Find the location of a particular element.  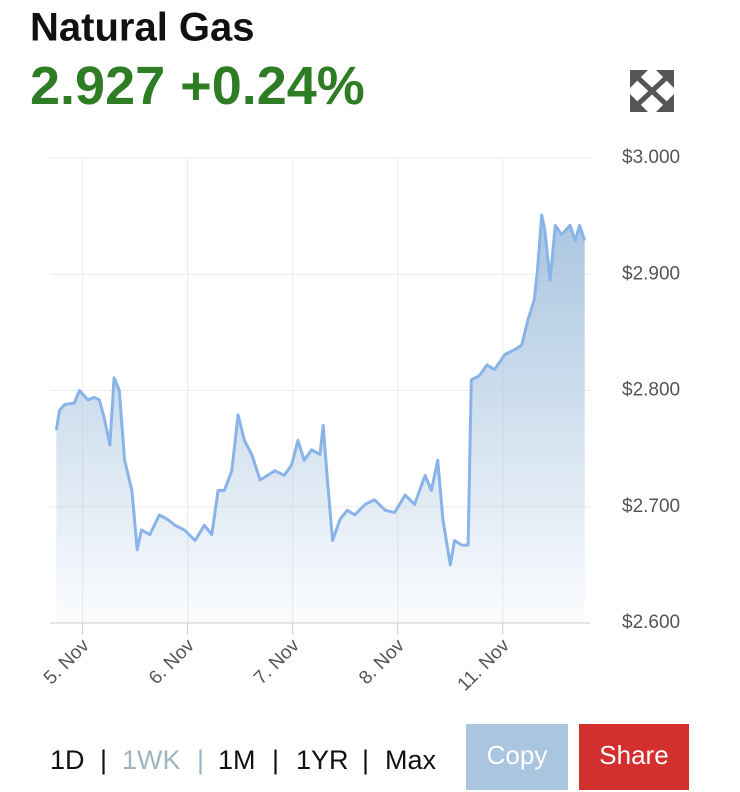

controls: Copy Share 1D | 1WK | 1M | 1YR | Max is located at coordinates (369, 757).